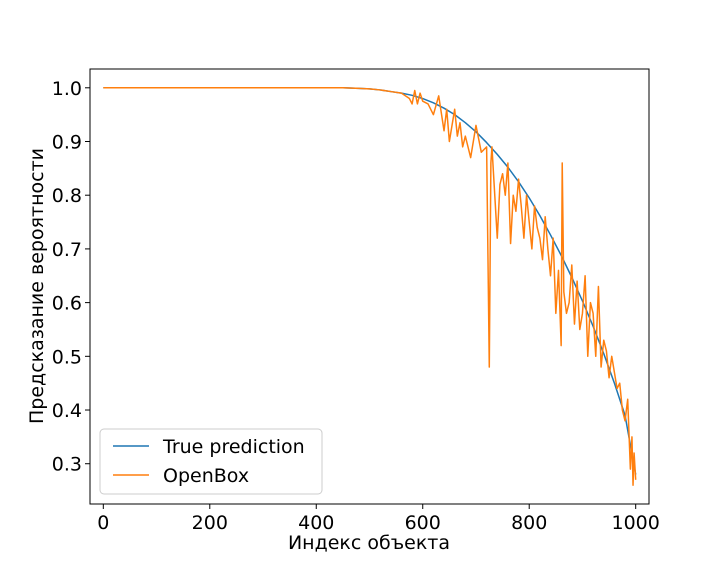 The width and height of the screenshot is (720, 576). I want to click on x-tick-label: 800, so click(529, 523).